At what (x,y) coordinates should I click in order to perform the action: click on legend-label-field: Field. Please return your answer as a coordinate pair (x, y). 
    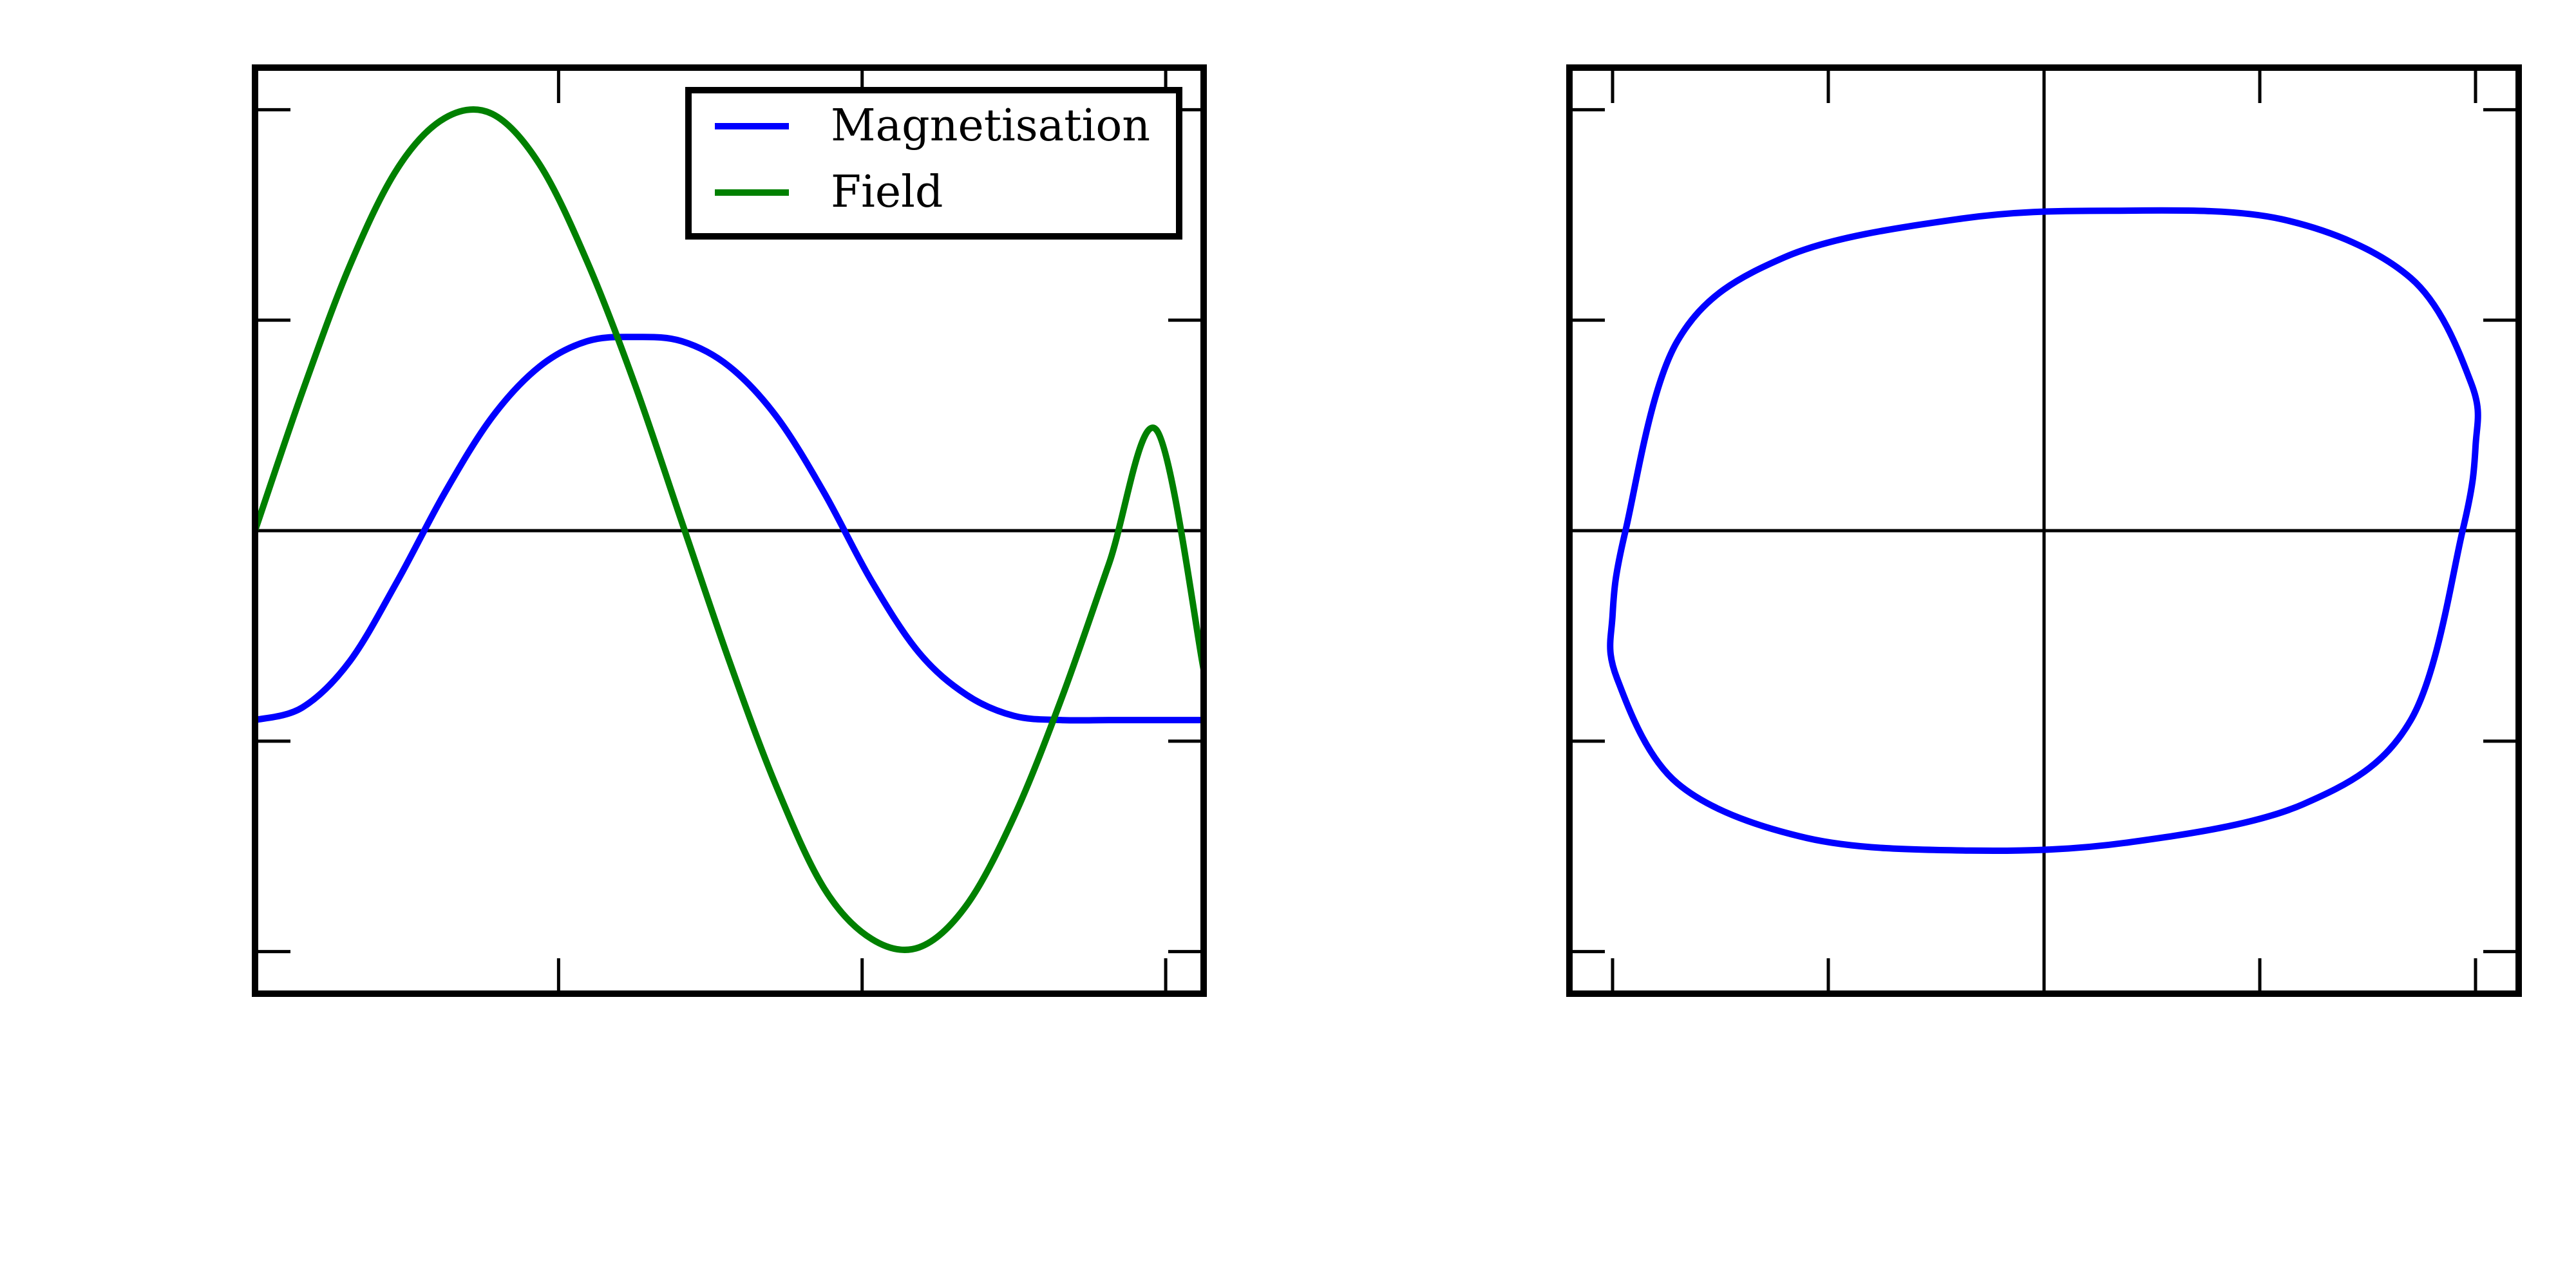
    Looking at the image, I should click on (887, 192).